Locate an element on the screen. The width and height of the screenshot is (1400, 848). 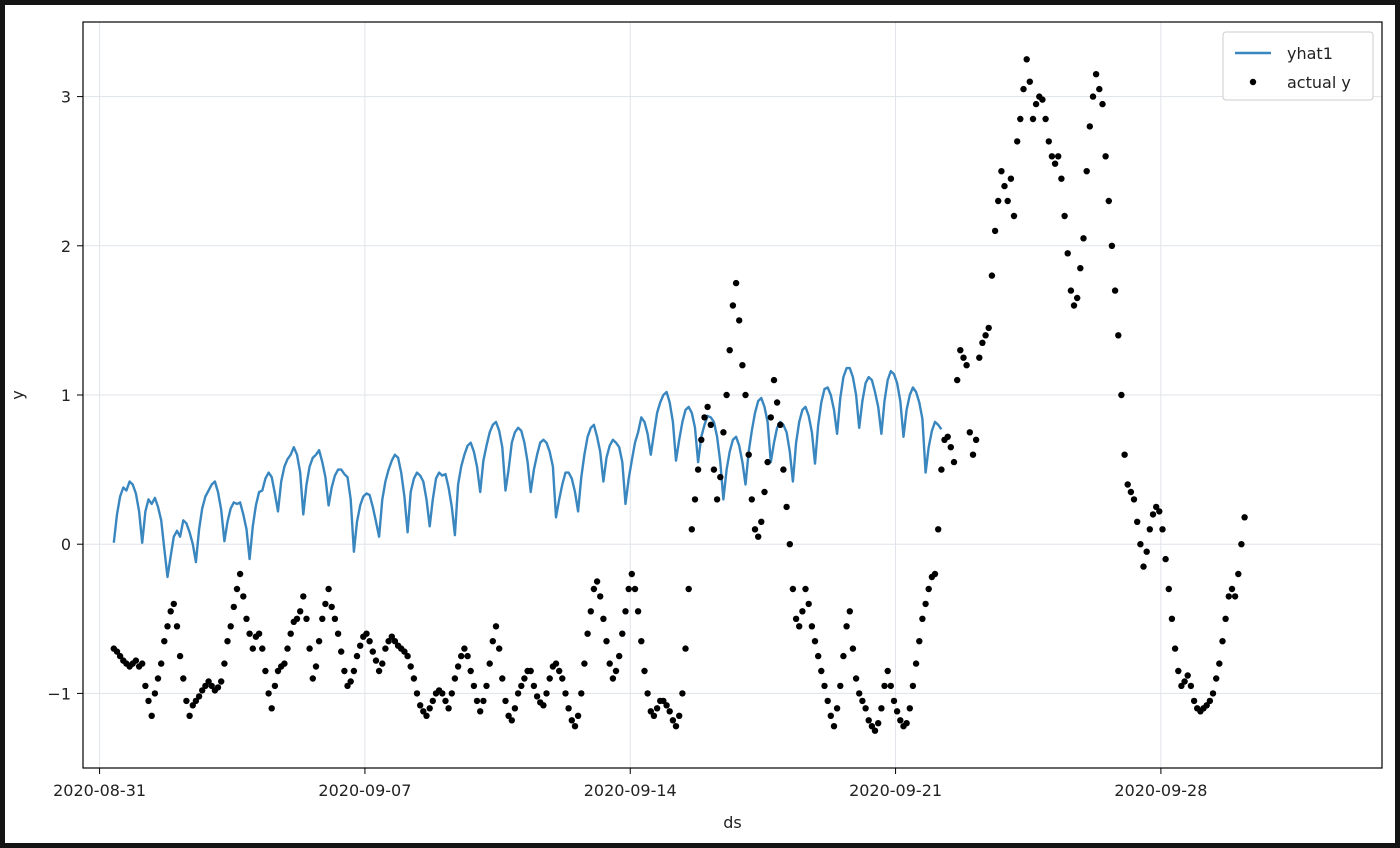
yhat1-series is located at coordinates (527, 472).